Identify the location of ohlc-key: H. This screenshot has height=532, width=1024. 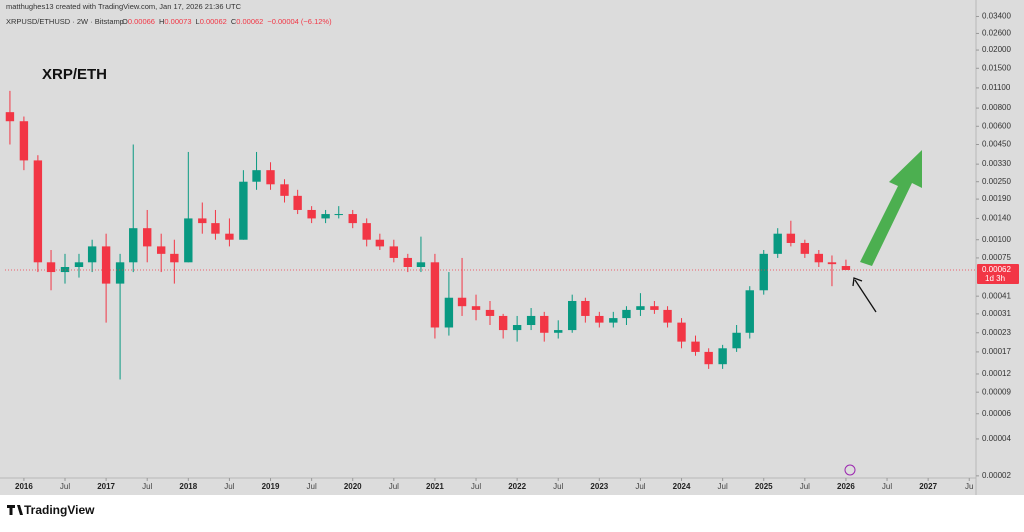
(161, 21).